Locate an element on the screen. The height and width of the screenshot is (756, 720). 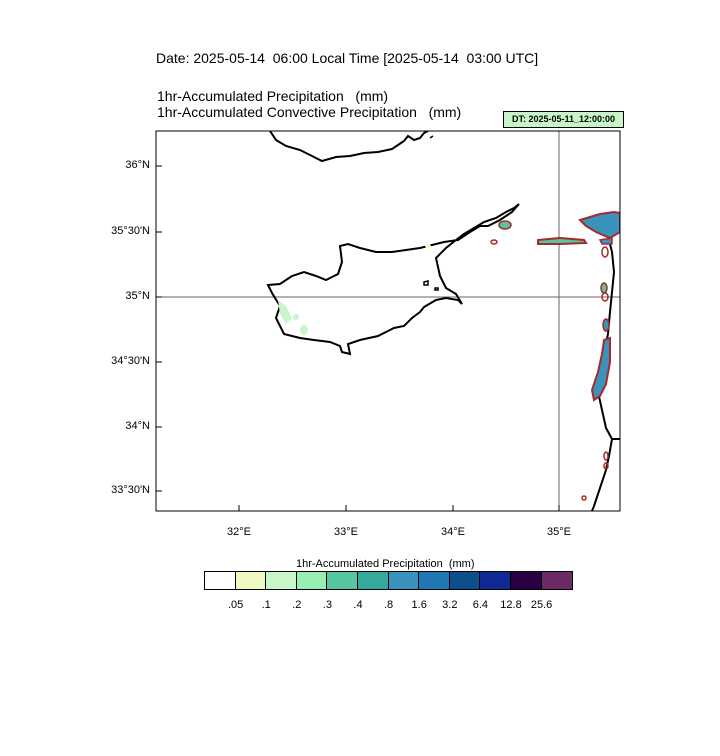
lat-label: 34°30'N is located at coordinates (130, 361).